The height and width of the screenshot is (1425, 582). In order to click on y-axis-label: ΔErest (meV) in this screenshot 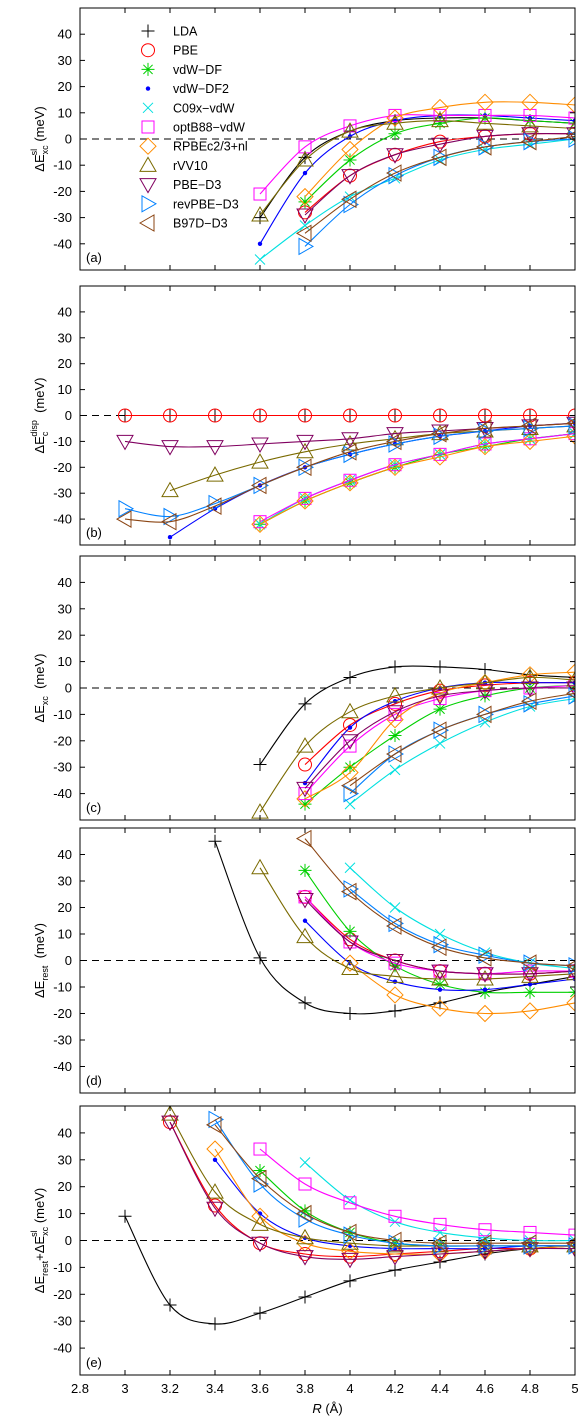, I will do `click(41, 960)`.